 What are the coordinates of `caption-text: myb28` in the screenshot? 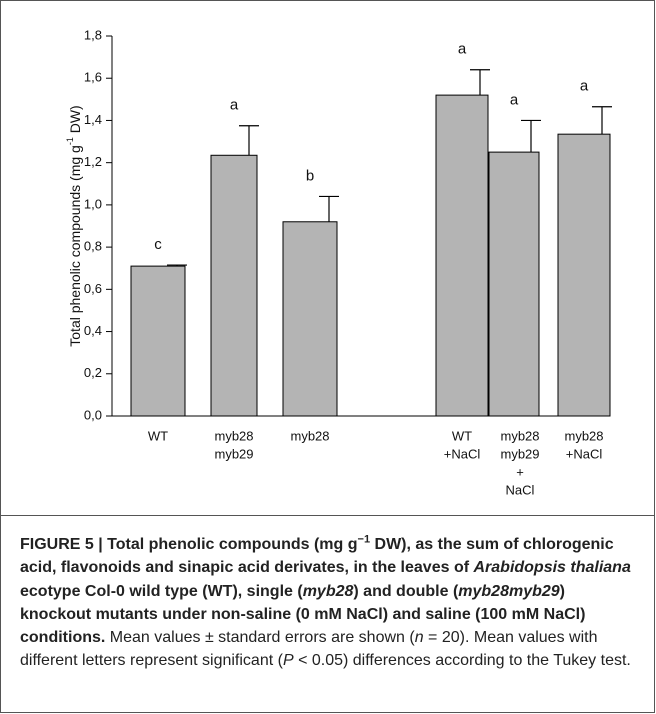 It's located at (328, 591).